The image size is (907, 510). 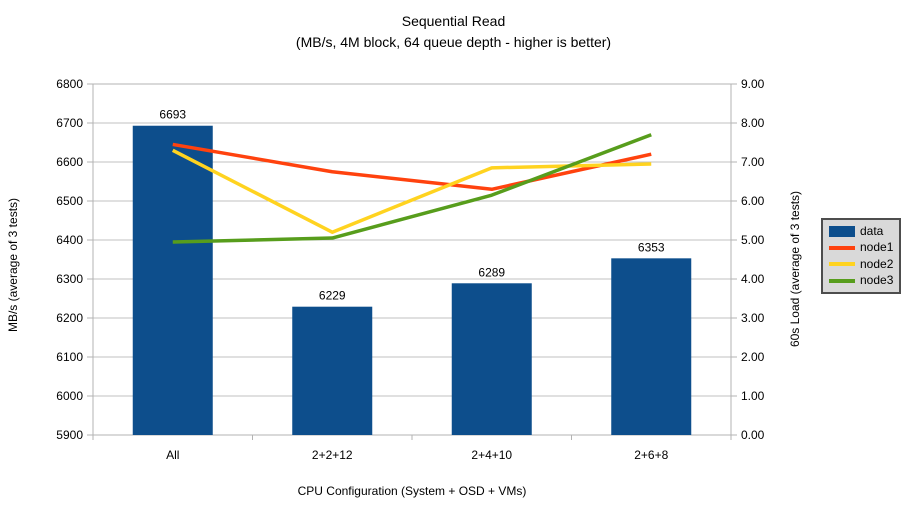 I want to click on legend-label: node3, so click(x=877, y=280).